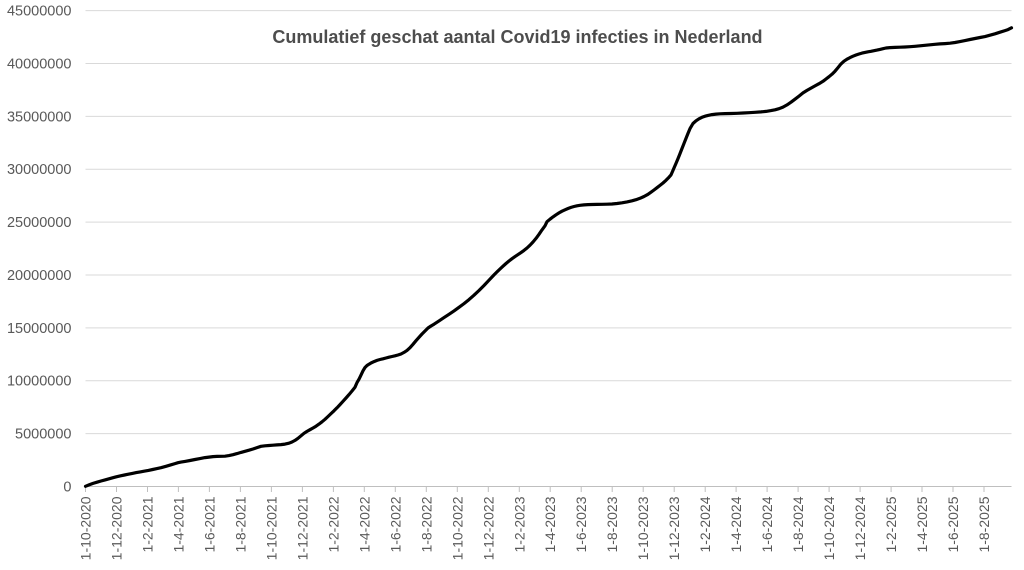 The image size is (1024, 570). I want to click on svg-text: 1-6-2024, so click(767, 524).